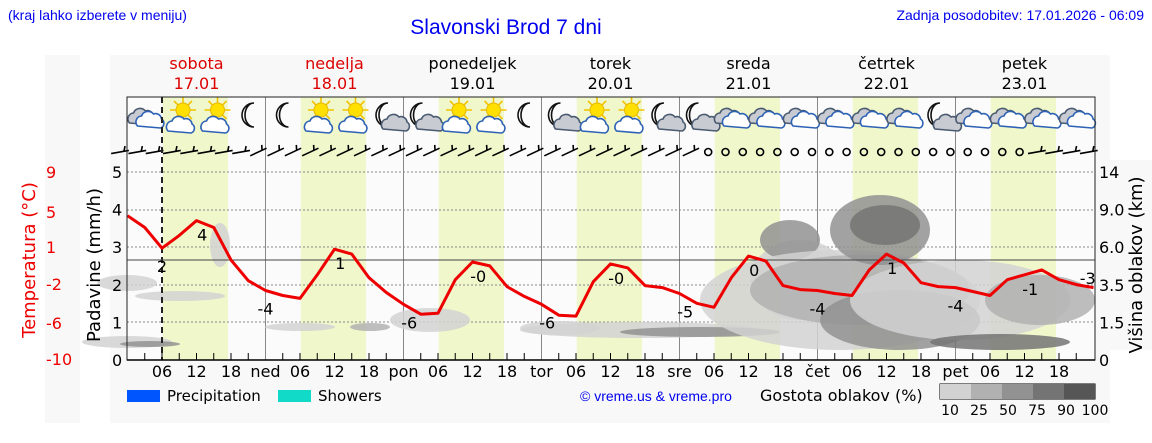 This screenshot has width=1152, height=443. Describe the element at coordinates (117, 285) in the screenshot. I see `svg-text: 2` at that location.